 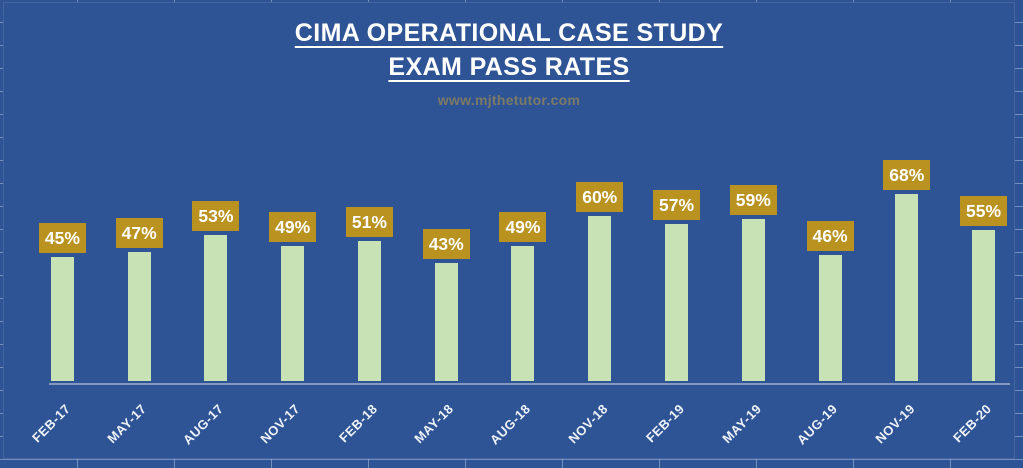 I want to click on category-slot: FEB-17, so click(x=62, y=422).